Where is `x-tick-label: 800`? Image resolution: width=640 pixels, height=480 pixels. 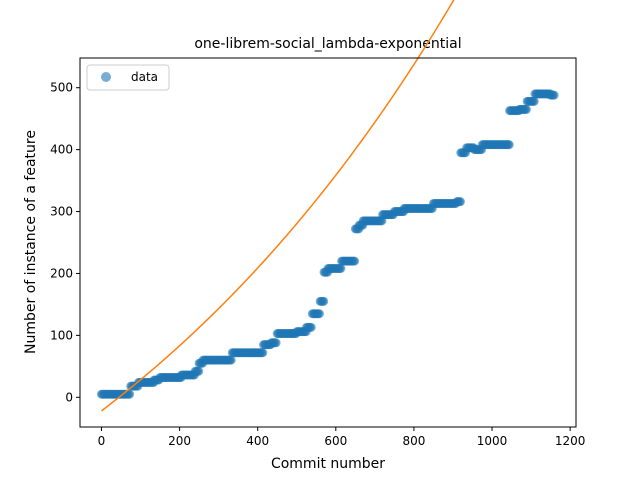
x-tick-label: 800 is located at coordinates (413, 441).